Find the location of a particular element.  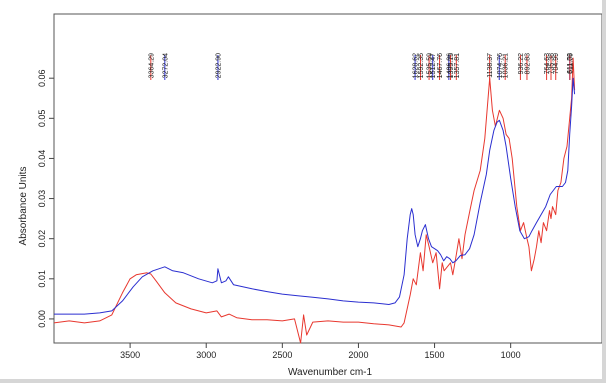

peak-label: 1512.47 is located at coordinates (433, 65).